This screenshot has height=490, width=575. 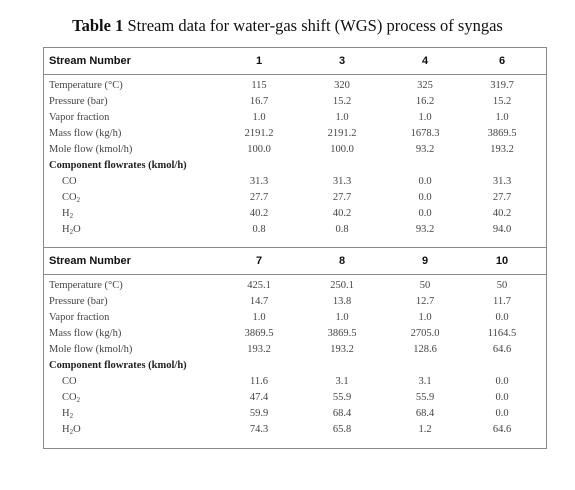 I want to click on table-row: Mole flow (kmol/h) 100.0 100.0 93.2 193.2, so click(x=295, y=151).